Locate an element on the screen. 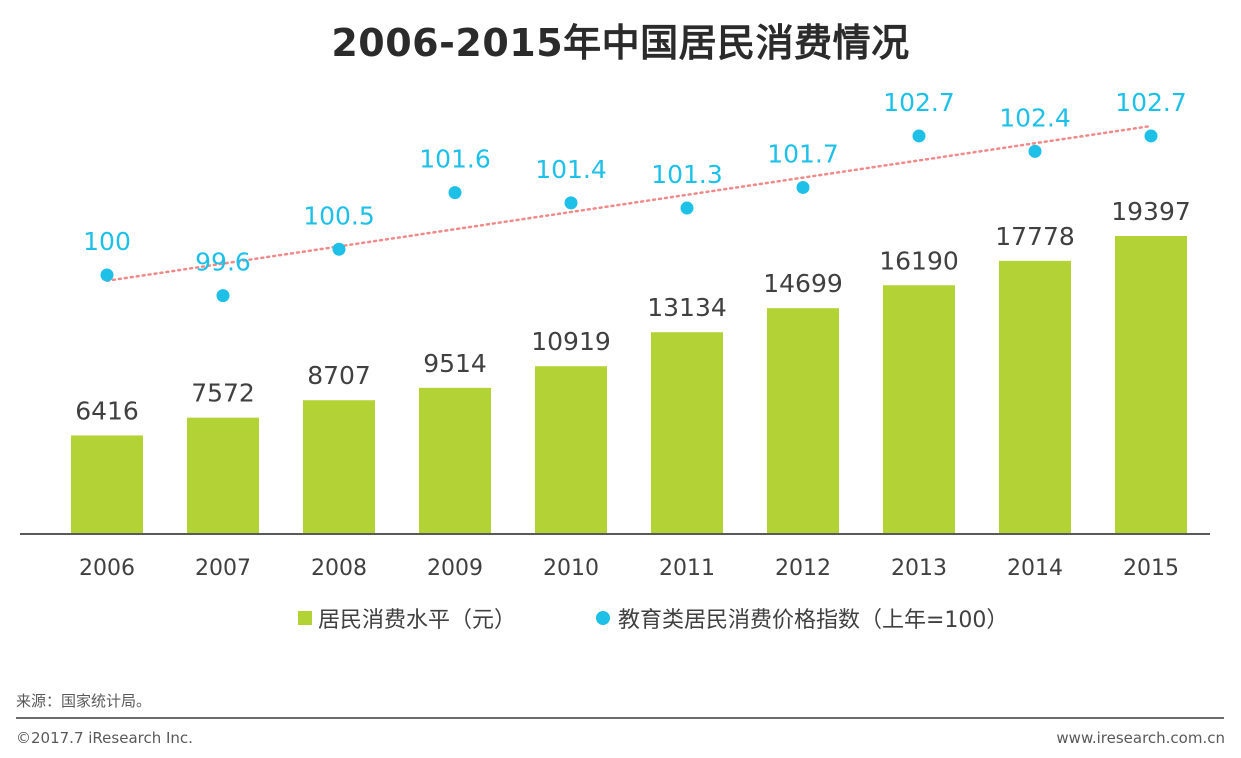 Image resolution: width=1241 pixels, height=758 pixels. bar-value-label: 10919 is located at coordinates (571, 341).